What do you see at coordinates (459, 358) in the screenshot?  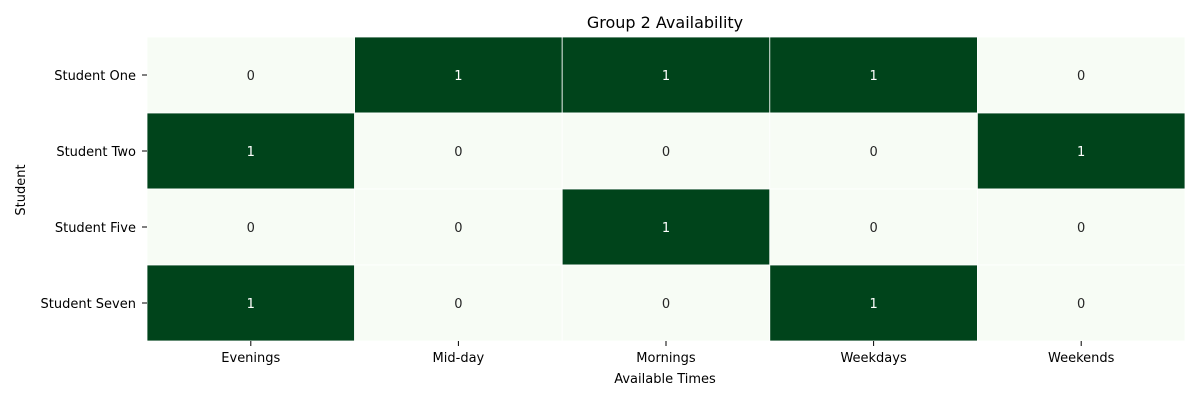 I see `x-tick-label: Mid-day` at bounding box center [459, 358].